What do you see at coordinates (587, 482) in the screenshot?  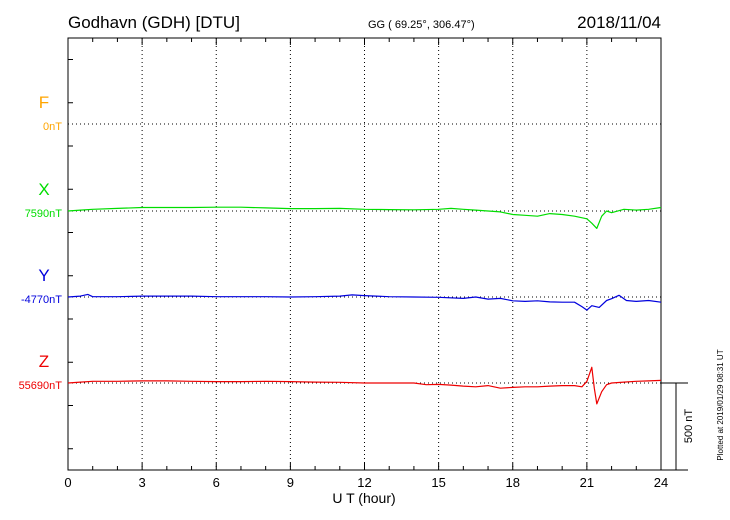 I see `x-tick-label: 21` at bounding box center [587, 482].